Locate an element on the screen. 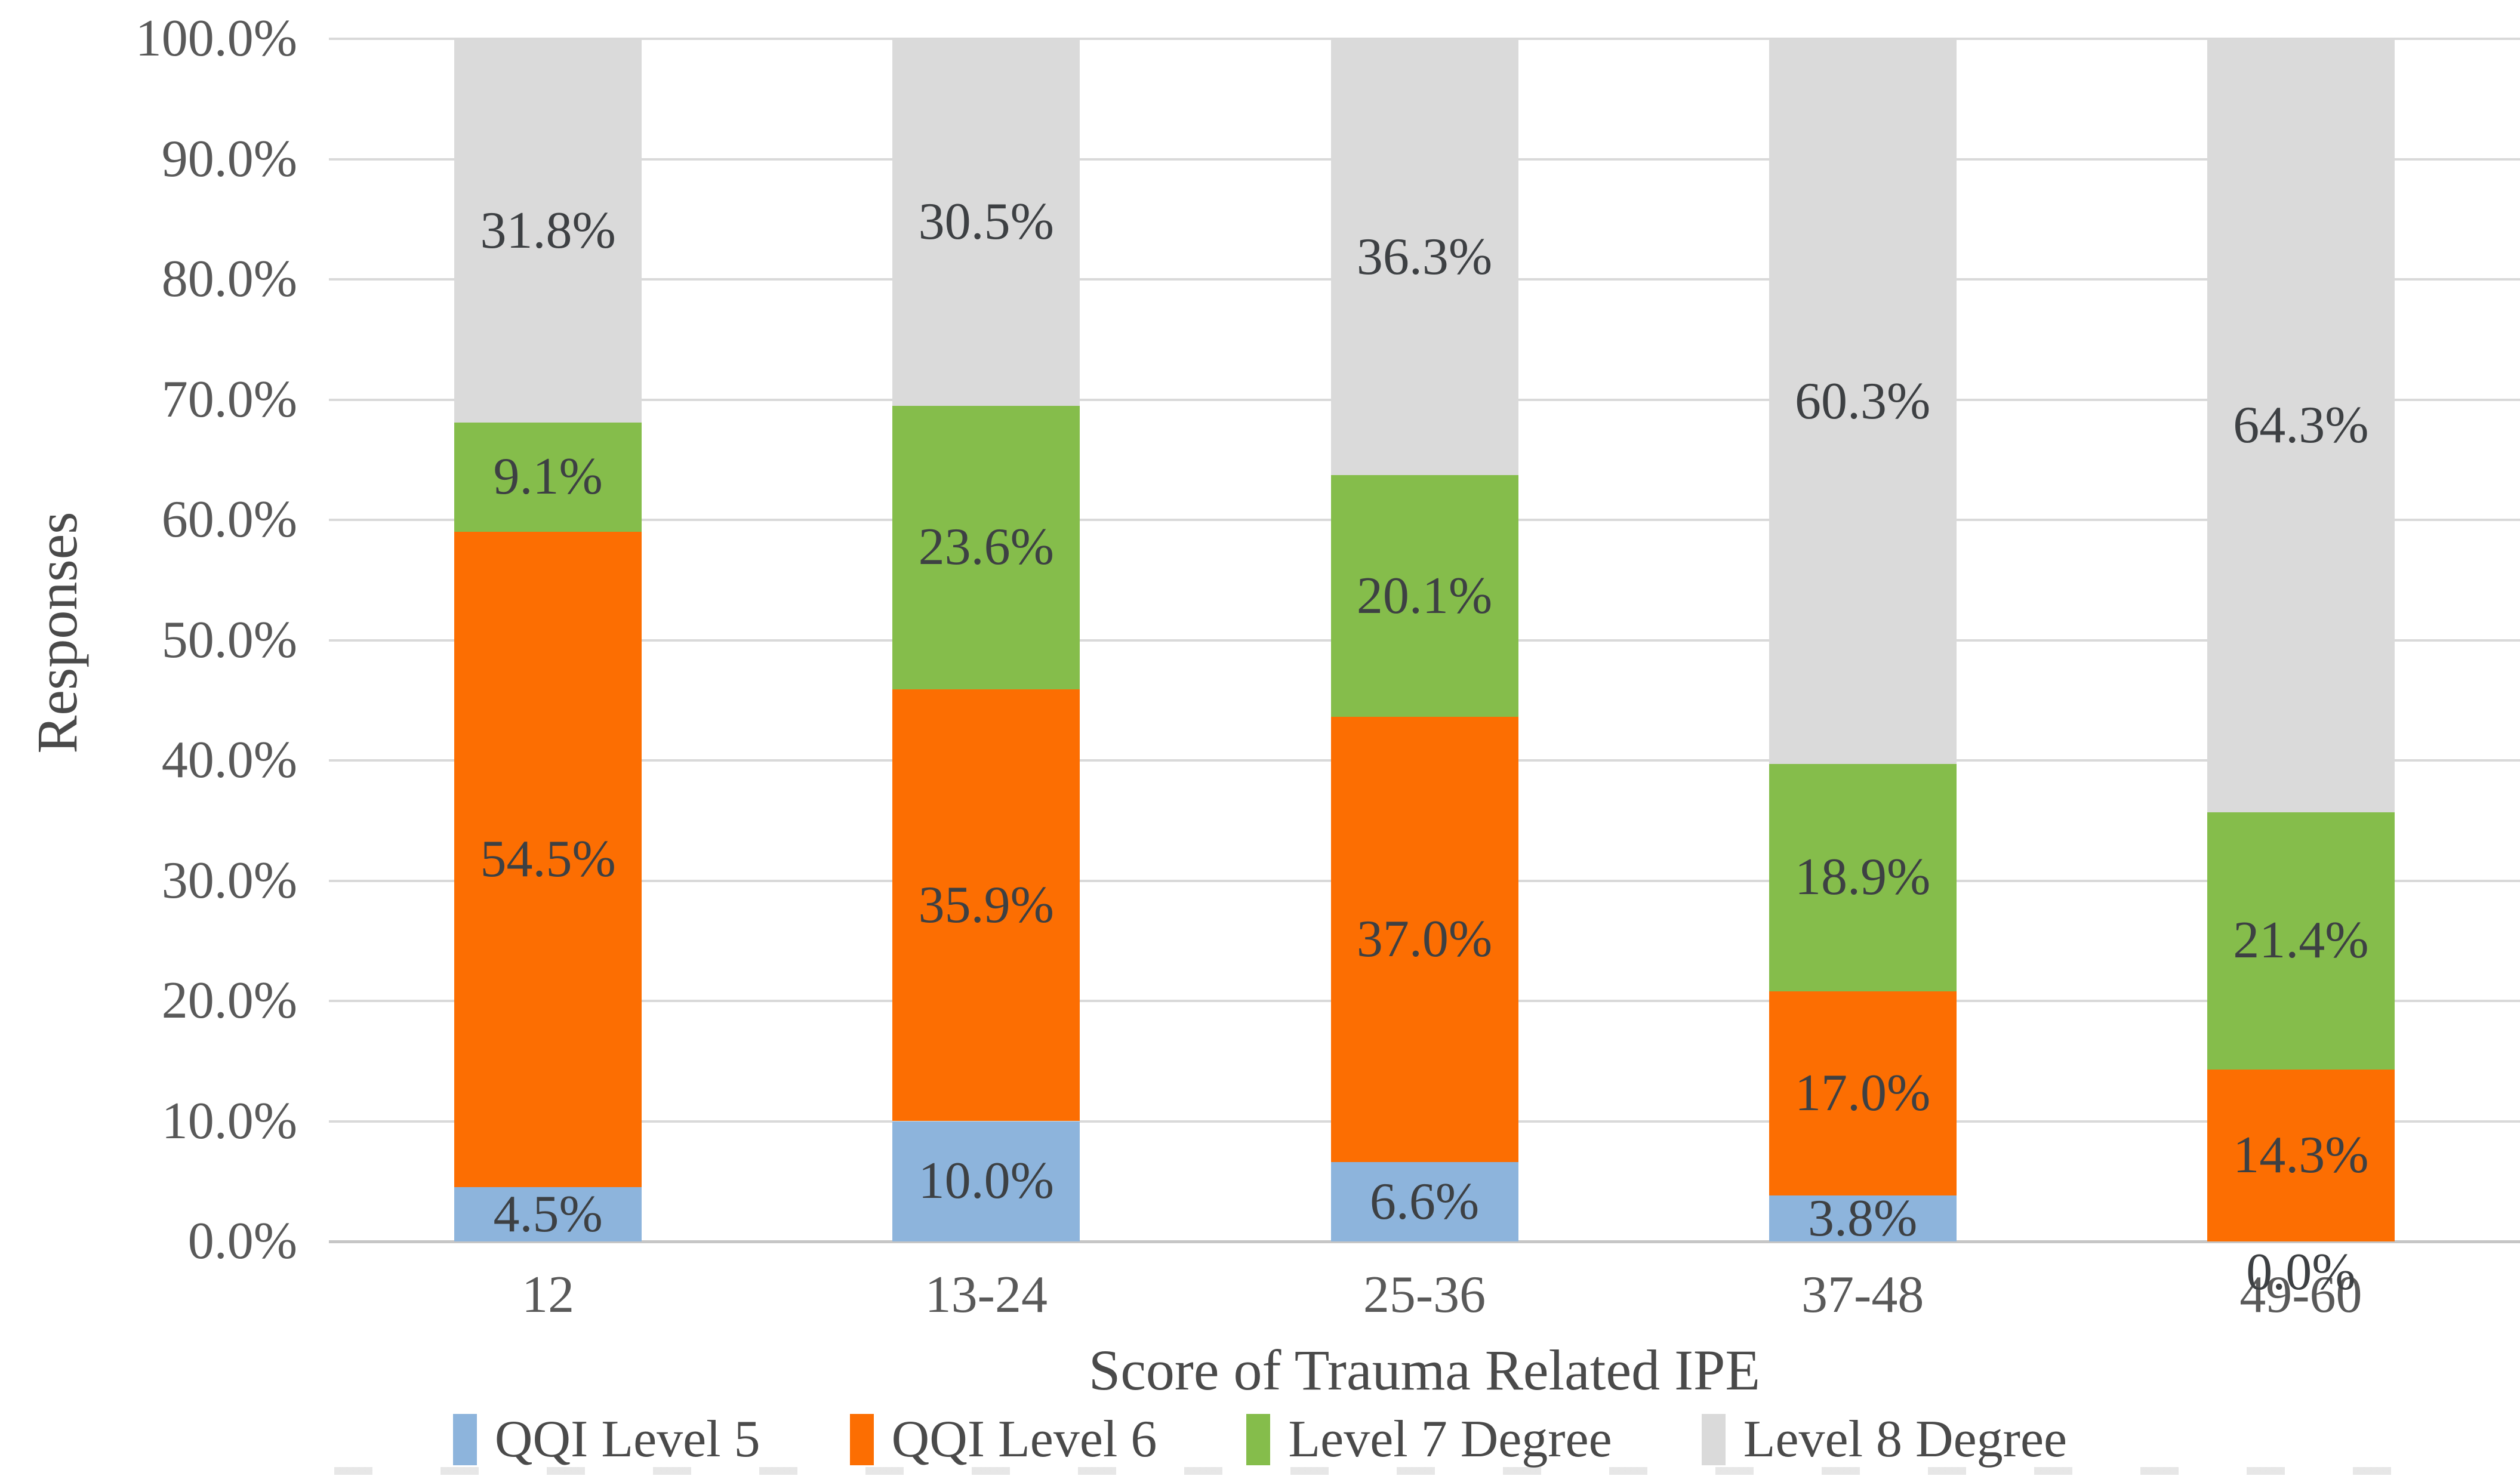  x-axis-title: Score of Trauma Related IPE is located at coordinates (1424, 1370).